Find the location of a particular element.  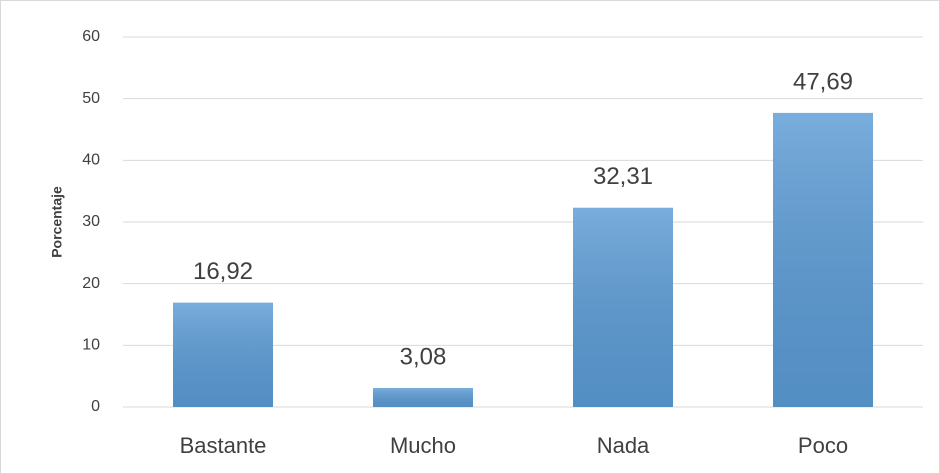

x-tick-label: Nada is located at coordinates (623, 445).